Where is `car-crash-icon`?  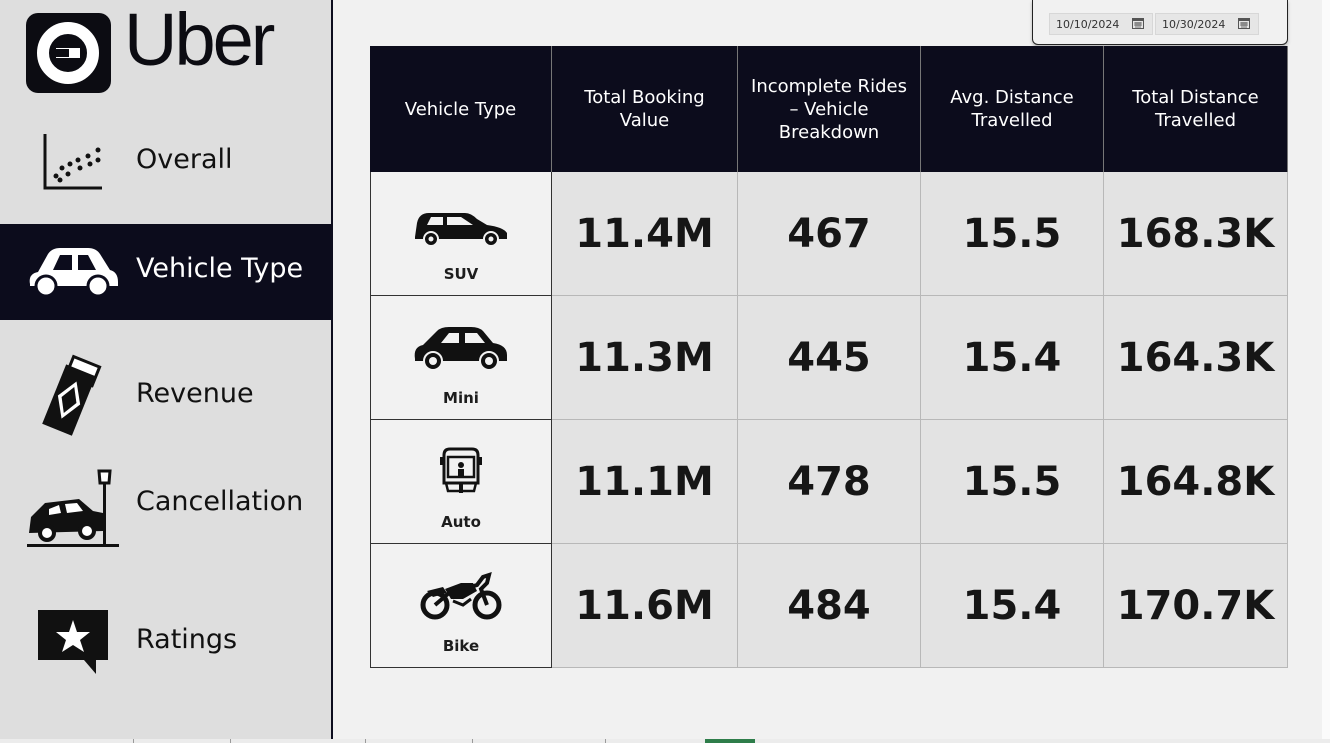 car-crash-icon is located at coordinates (74, 510).